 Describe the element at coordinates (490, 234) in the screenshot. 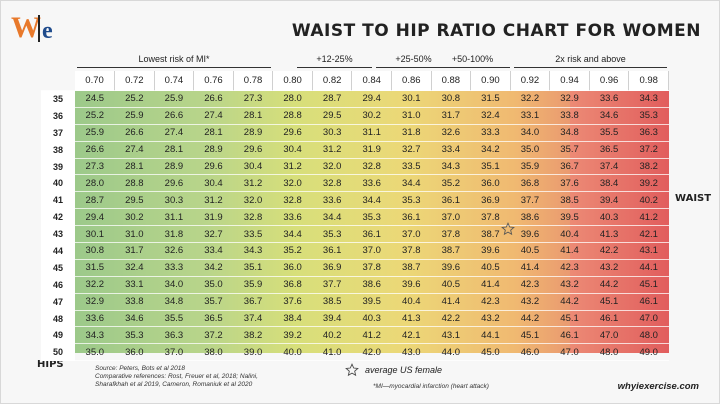

I see `waist-value-cell: 38.7` at that location.